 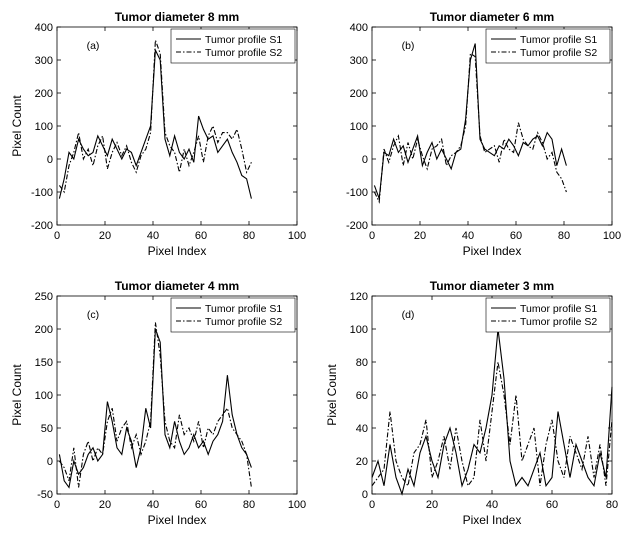 I want to click on annotation: (a), so click(x=93, y=46).